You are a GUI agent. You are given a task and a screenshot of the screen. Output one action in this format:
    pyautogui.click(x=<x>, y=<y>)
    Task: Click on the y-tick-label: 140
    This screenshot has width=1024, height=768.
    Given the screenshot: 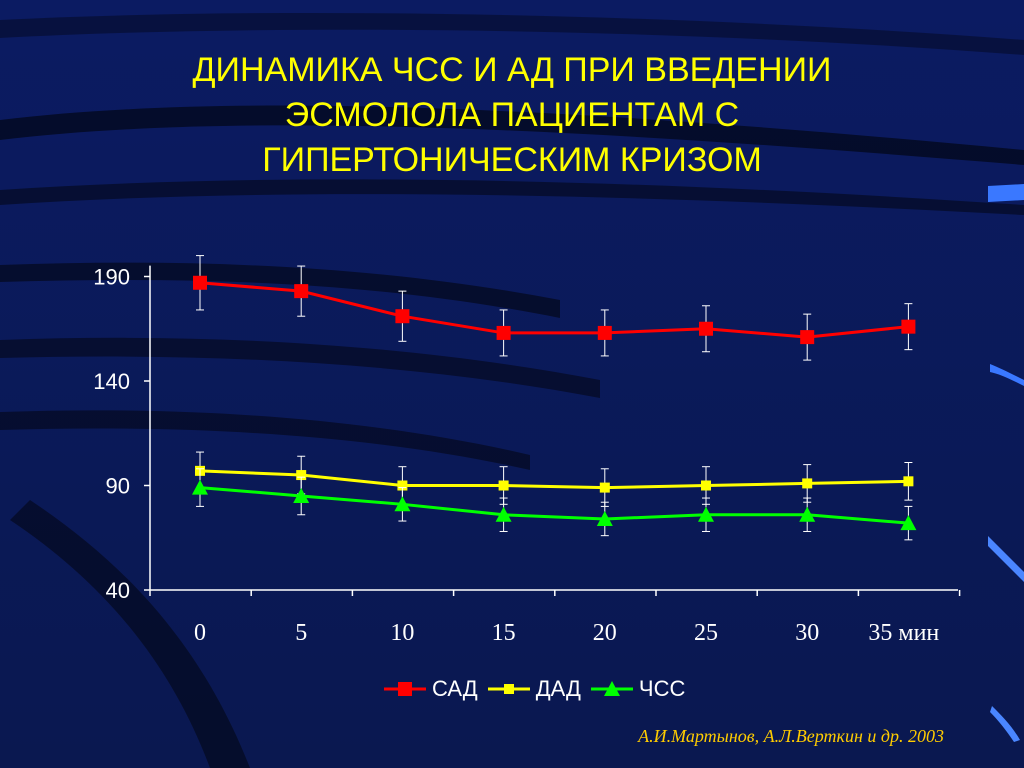 What is the action you would take?
    pyautogui.click(x=111, y=381)
    